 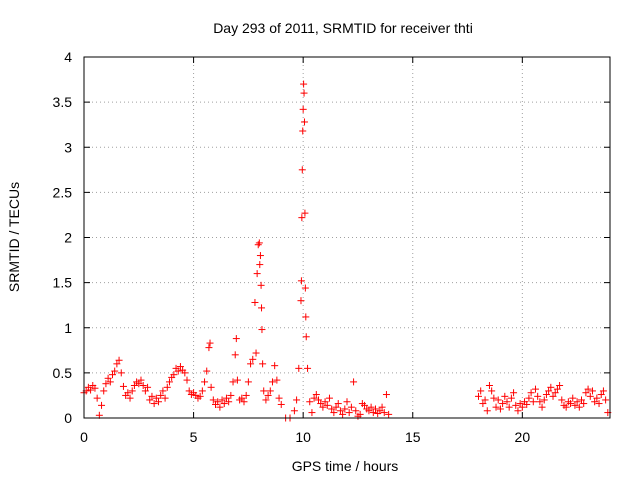 I want to click on y-tick-label: 3.5, so click(x=63, y=102).